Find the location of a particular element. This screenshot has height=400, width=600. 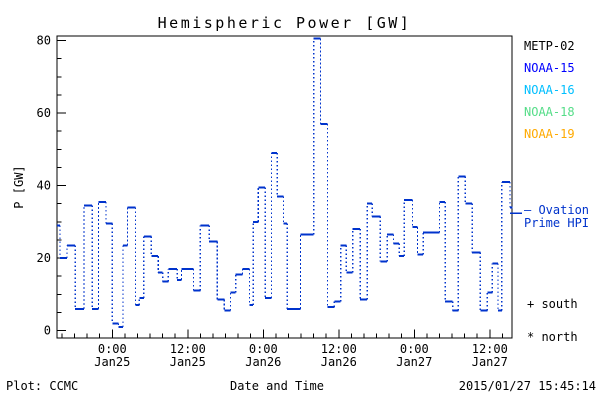

y-tick-label: 20 is located at coordinates (44, 258).